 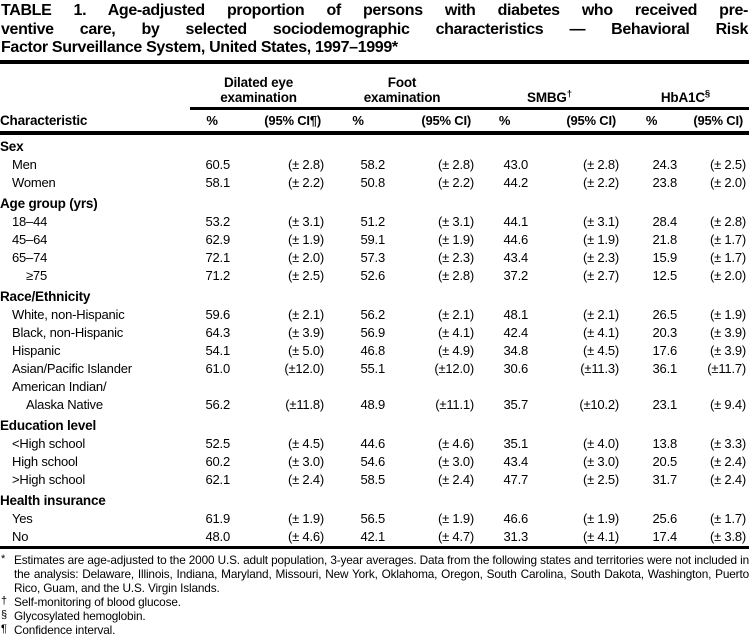 I want to click on pct-value: 20.3, so click(x=665, y=332).